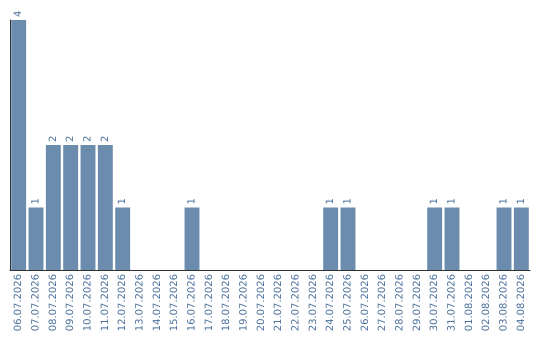 The image size is (540, 340). I want to click on x-tick-label: 23.07.2026, so click(313, 303).